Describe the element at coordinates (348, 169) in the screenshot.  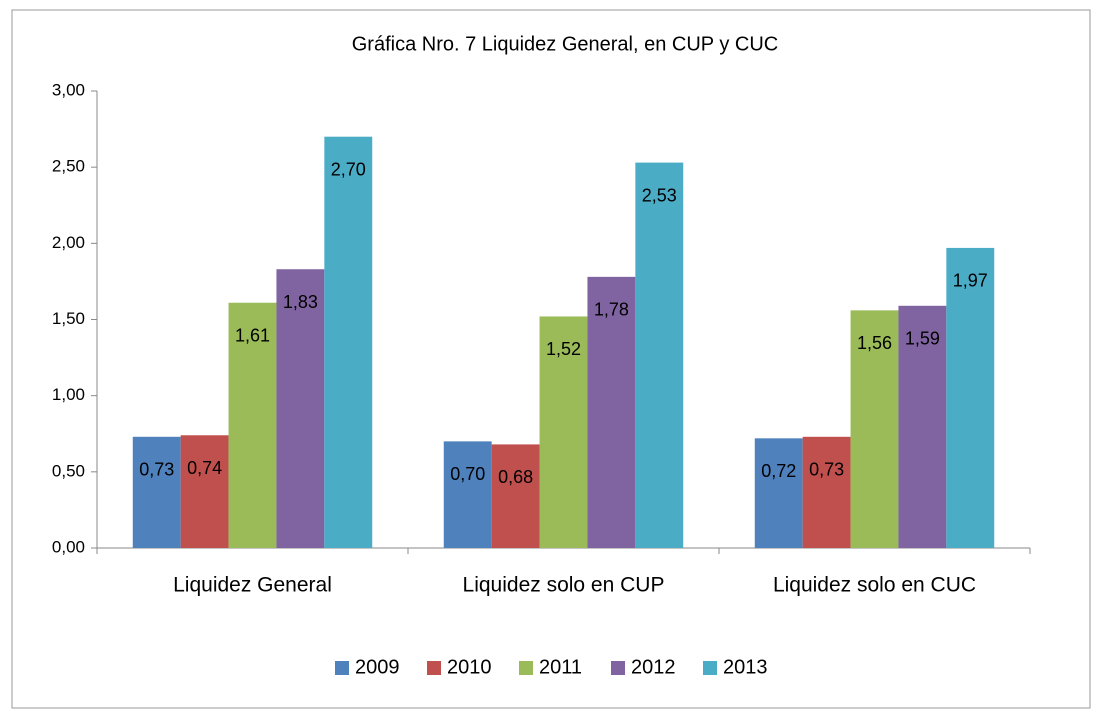
I see `data-label: 2,70` at that location.